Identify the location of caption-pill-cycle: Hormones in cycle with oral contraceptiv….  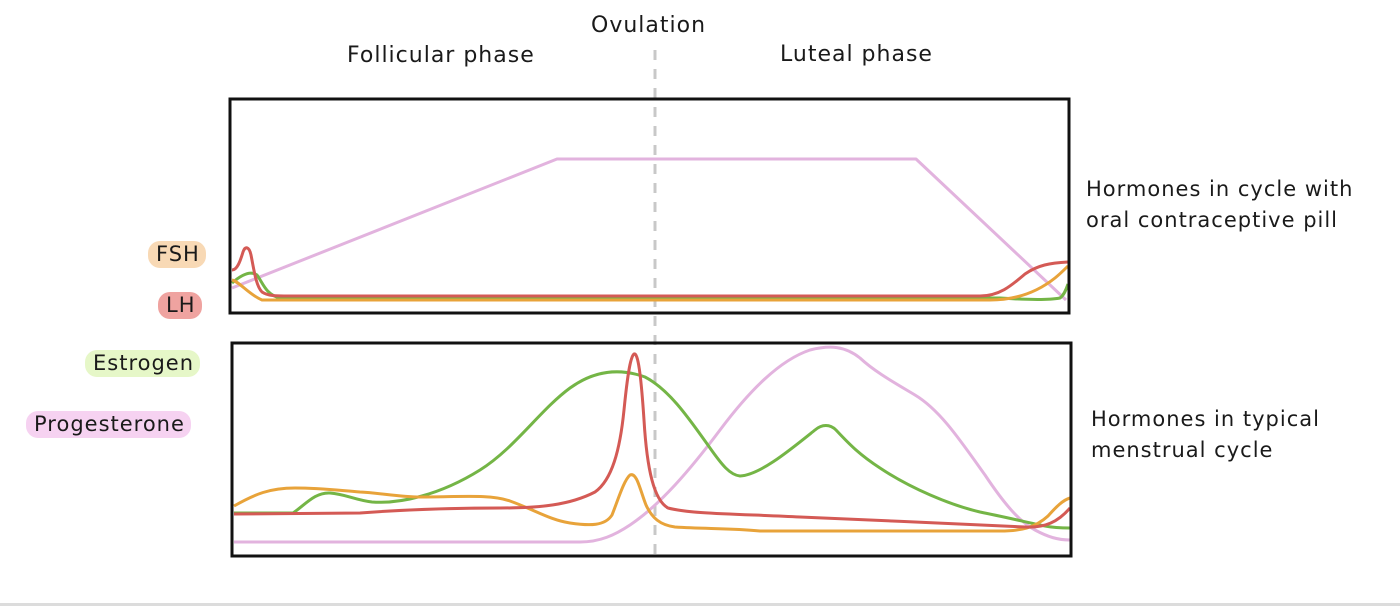
(1219, 205).